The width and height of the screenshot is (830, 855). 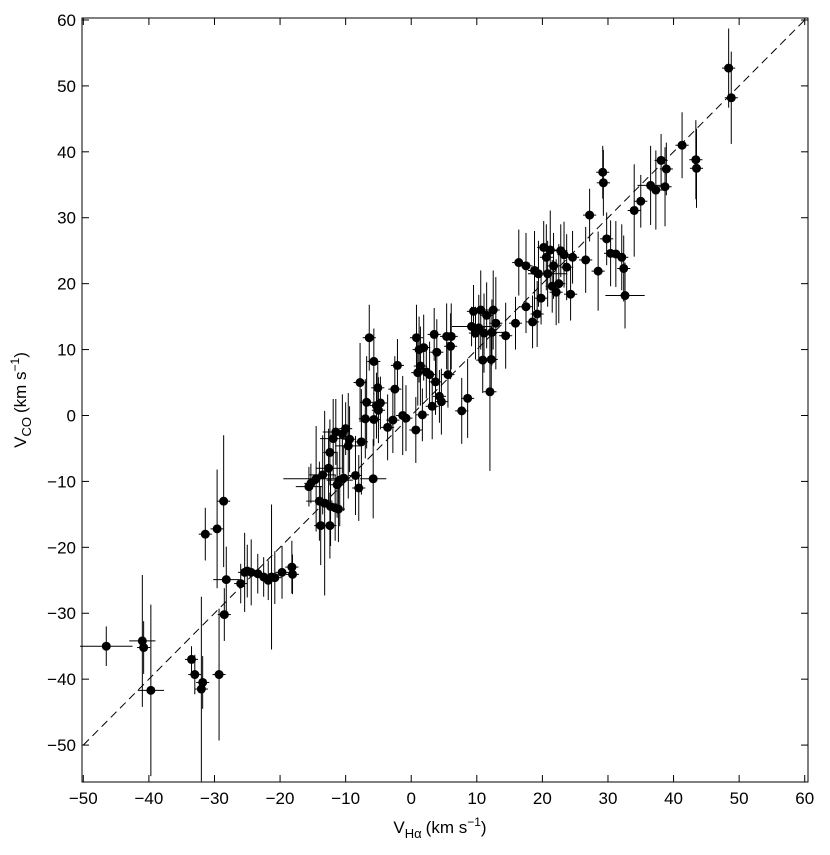 What do you see at coordinates (20, 392) in the screenshot?
I see `y-label-unit: (km s` at bounding box center [20, 392].